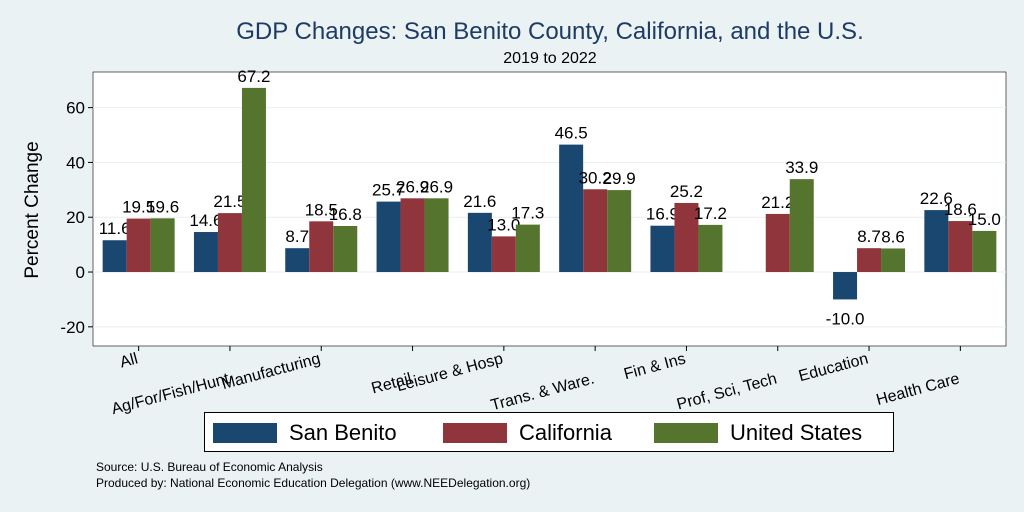 The height and width of the screenshot is (512, 1024). I want to click on legend-item-california: California, so click(527, 433).